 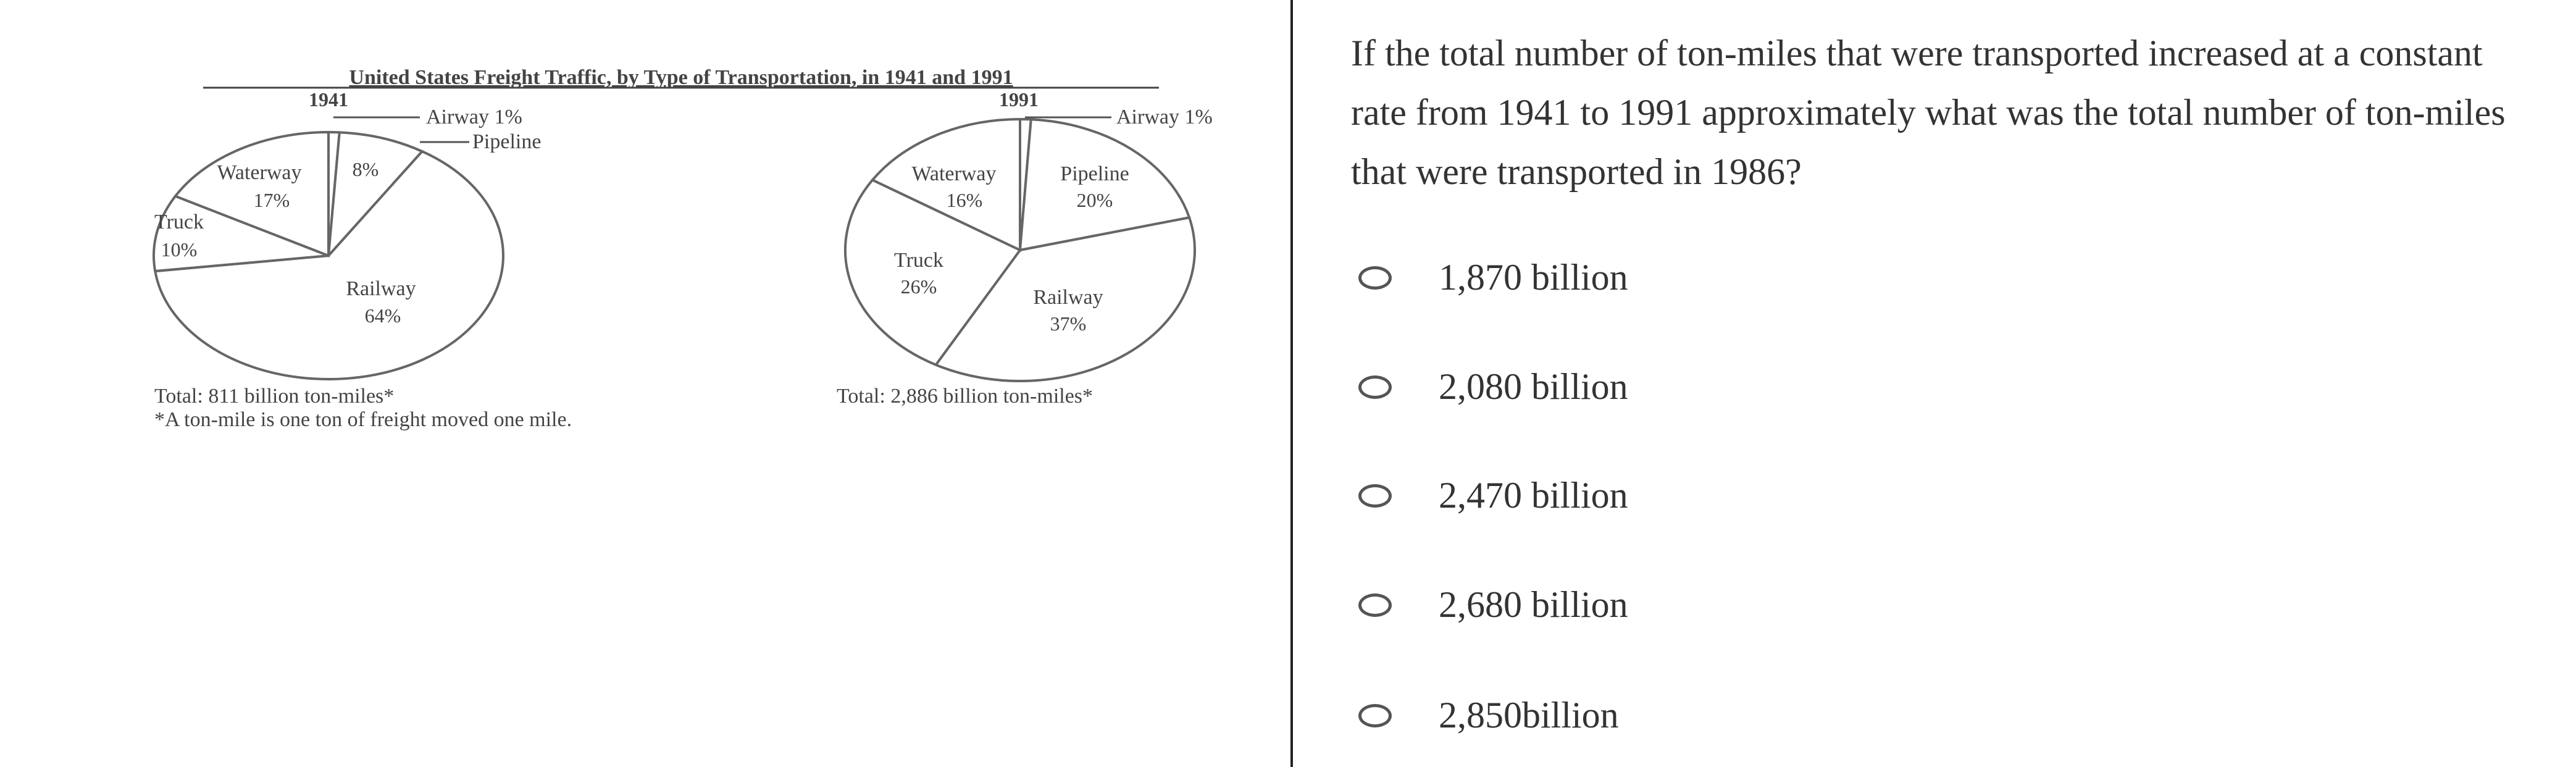 What do you see at coordinates (1094, 173) in the screenshot?
I see `label-pipeline-1991: Pipeline` at bounding box center [1094, 173].